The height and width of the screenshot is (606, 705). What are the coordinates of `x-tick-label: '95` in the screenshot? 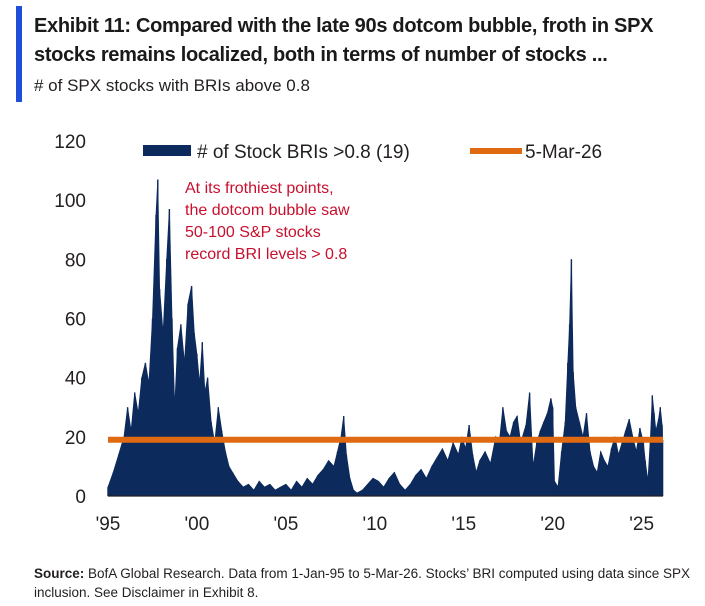 It's located at (108, 524).